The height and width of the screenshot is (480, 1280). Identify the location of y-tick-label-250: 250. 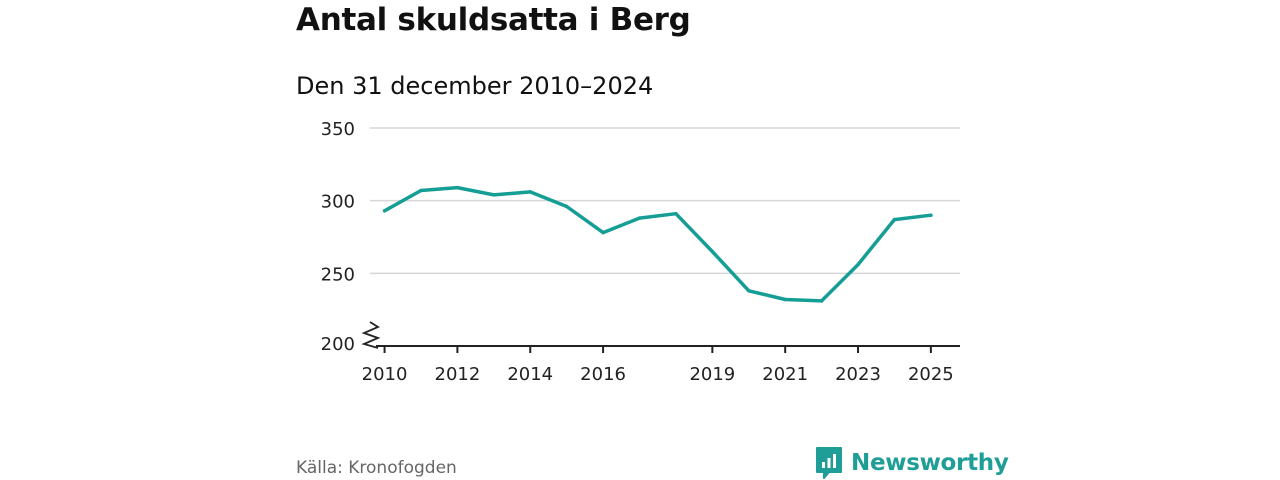
(338, 274).